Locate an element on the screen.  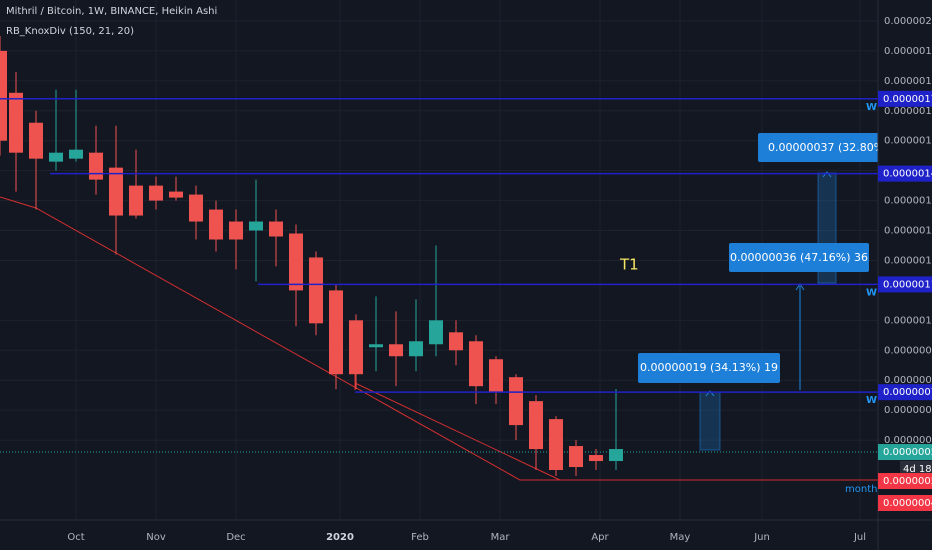
y-tick-label: 0.00000070 is located at coordinates (908, 410).